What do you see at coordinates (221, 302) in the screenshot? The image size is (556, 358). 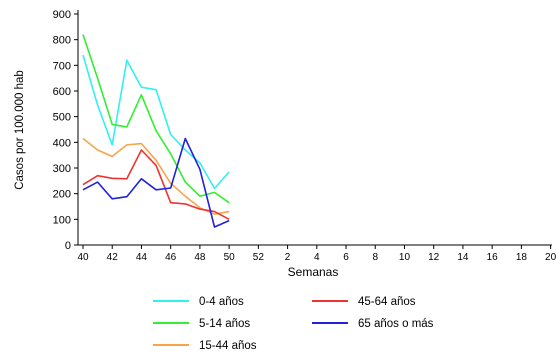 I see `legend-label: 0-4 años` at bounding box center [221, 302].